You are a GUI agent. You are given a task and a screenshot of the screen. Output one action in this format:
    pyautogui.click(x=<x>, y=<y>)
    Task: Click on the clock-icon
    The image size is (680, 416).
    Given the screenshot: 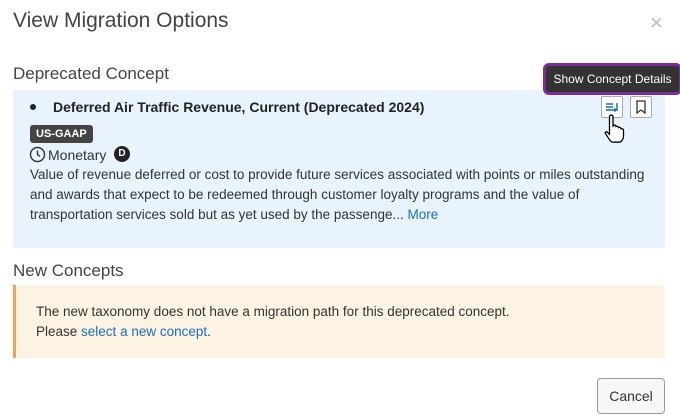 What is the action you would take?
    pyautogui.click(x=37, y=154)
    